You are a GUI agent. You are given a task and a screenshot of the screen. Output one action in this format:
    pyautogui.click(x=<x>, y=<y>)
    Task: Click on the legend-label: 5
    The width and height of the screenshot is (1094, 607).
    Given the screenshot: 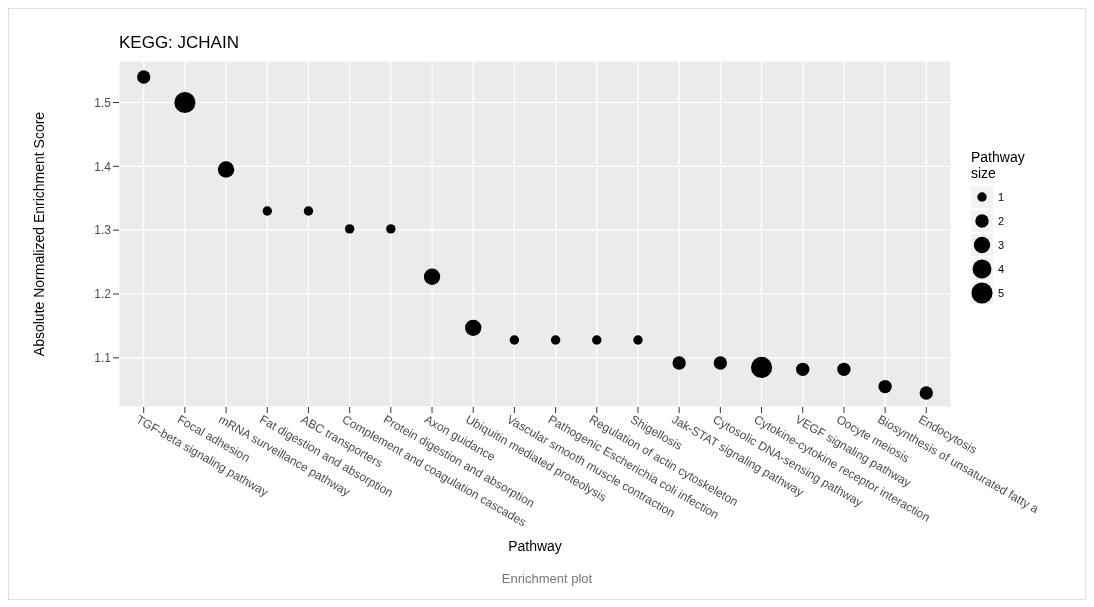 What is the action you would take?
    pyautogui.click(x=1001, y=293)
    